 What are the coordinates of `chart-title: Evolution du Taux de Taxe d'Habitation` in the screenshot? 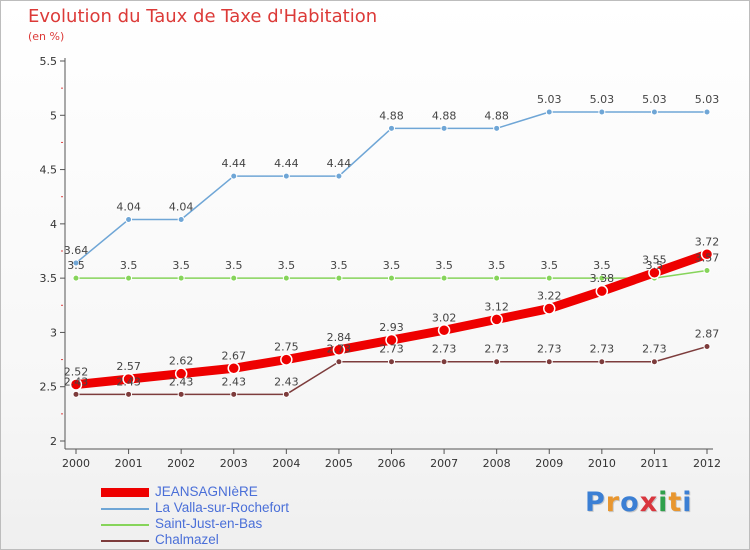 It's located at (203, 16).